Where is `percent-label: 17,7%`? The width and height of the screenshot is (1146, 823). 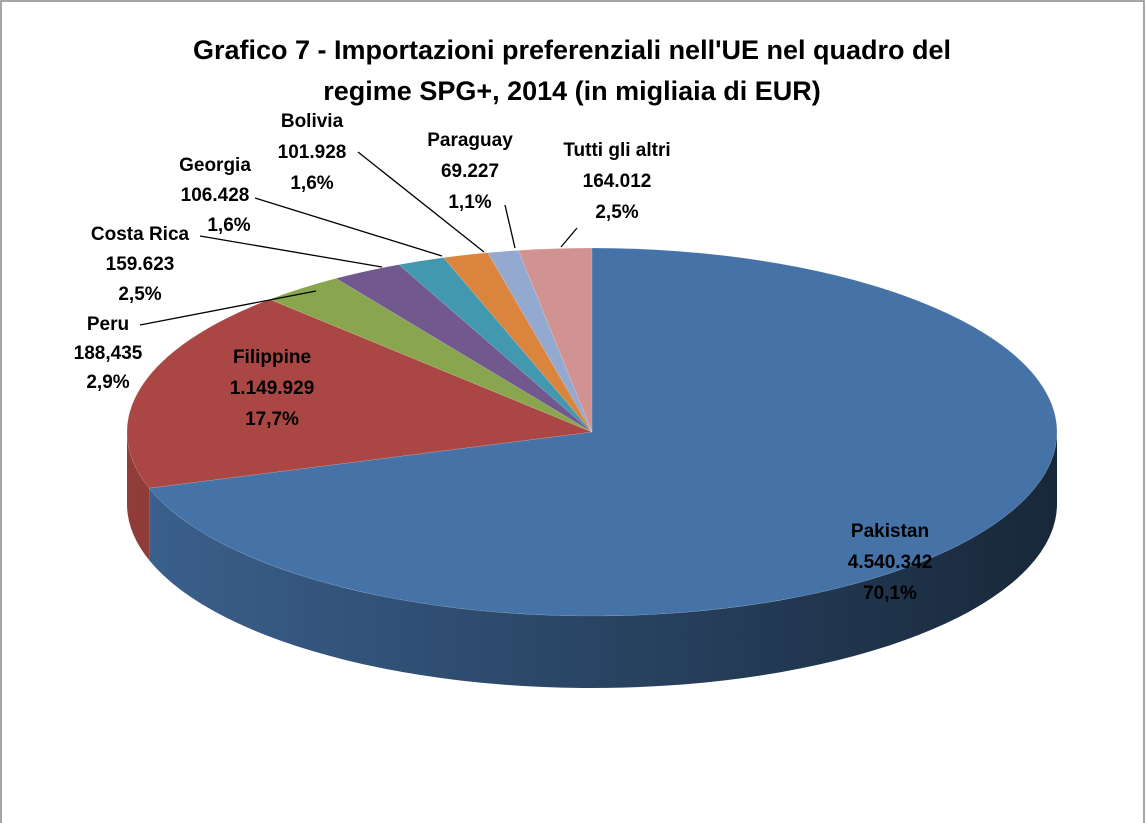
percent-label: 17,7% is located at coordinates (272, 419).